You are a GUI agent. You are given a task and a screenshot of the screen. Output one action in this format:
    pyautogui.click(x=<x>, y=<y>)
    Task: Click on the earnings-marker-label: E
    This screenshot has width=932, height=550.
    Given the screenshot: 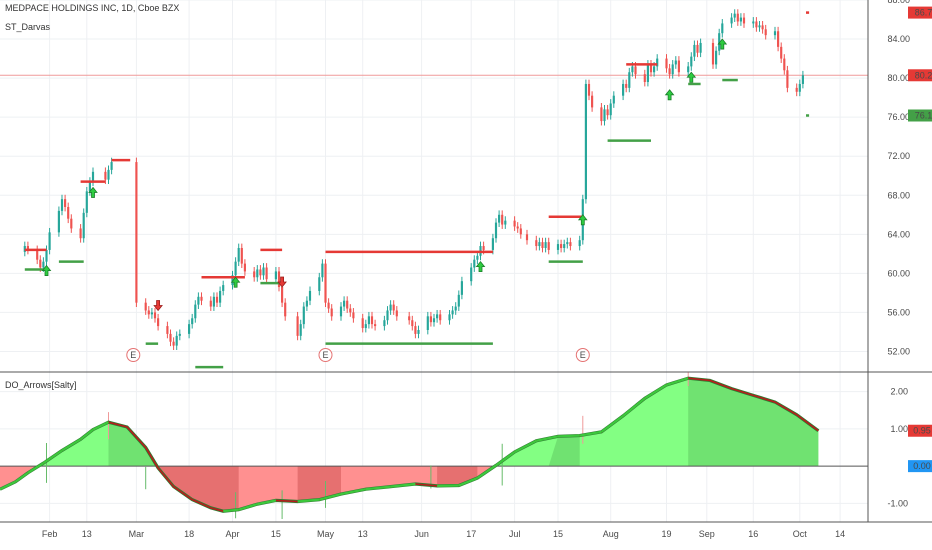 What is the action you would take?
    pyautogui.click(x=325, y=355)
    